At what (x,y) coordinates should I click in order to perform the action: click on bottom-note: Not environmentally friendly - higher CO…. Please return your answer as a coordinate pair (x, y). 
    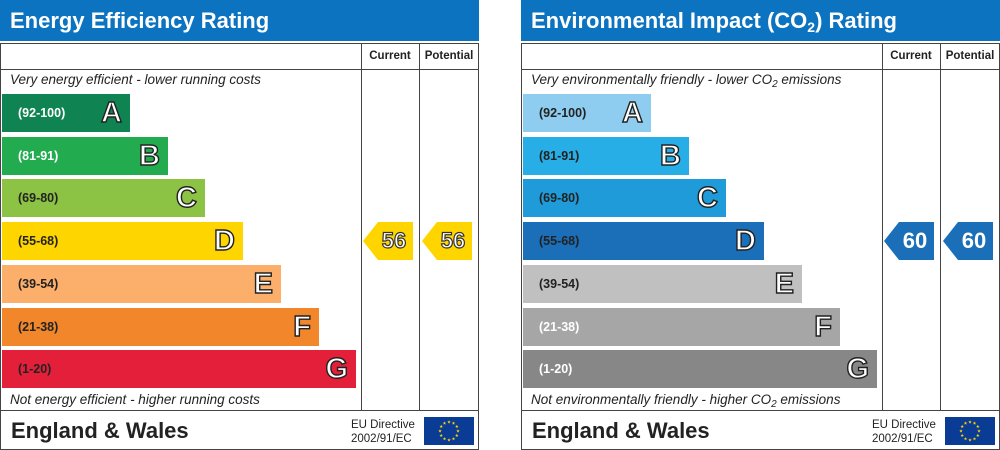
    Looking at the image, I should click on (686, 401).